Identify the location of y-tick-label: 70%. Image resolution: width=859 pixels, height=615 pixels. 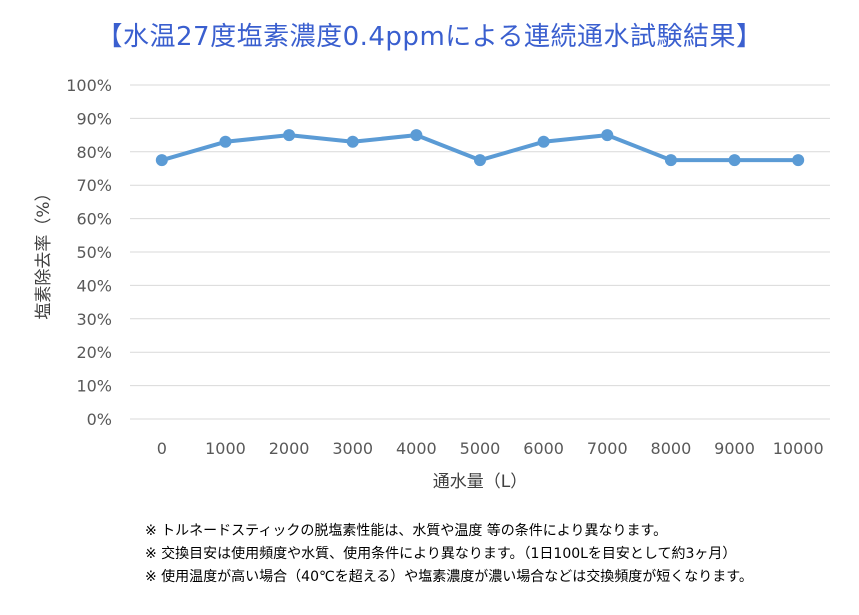
(94, 185).